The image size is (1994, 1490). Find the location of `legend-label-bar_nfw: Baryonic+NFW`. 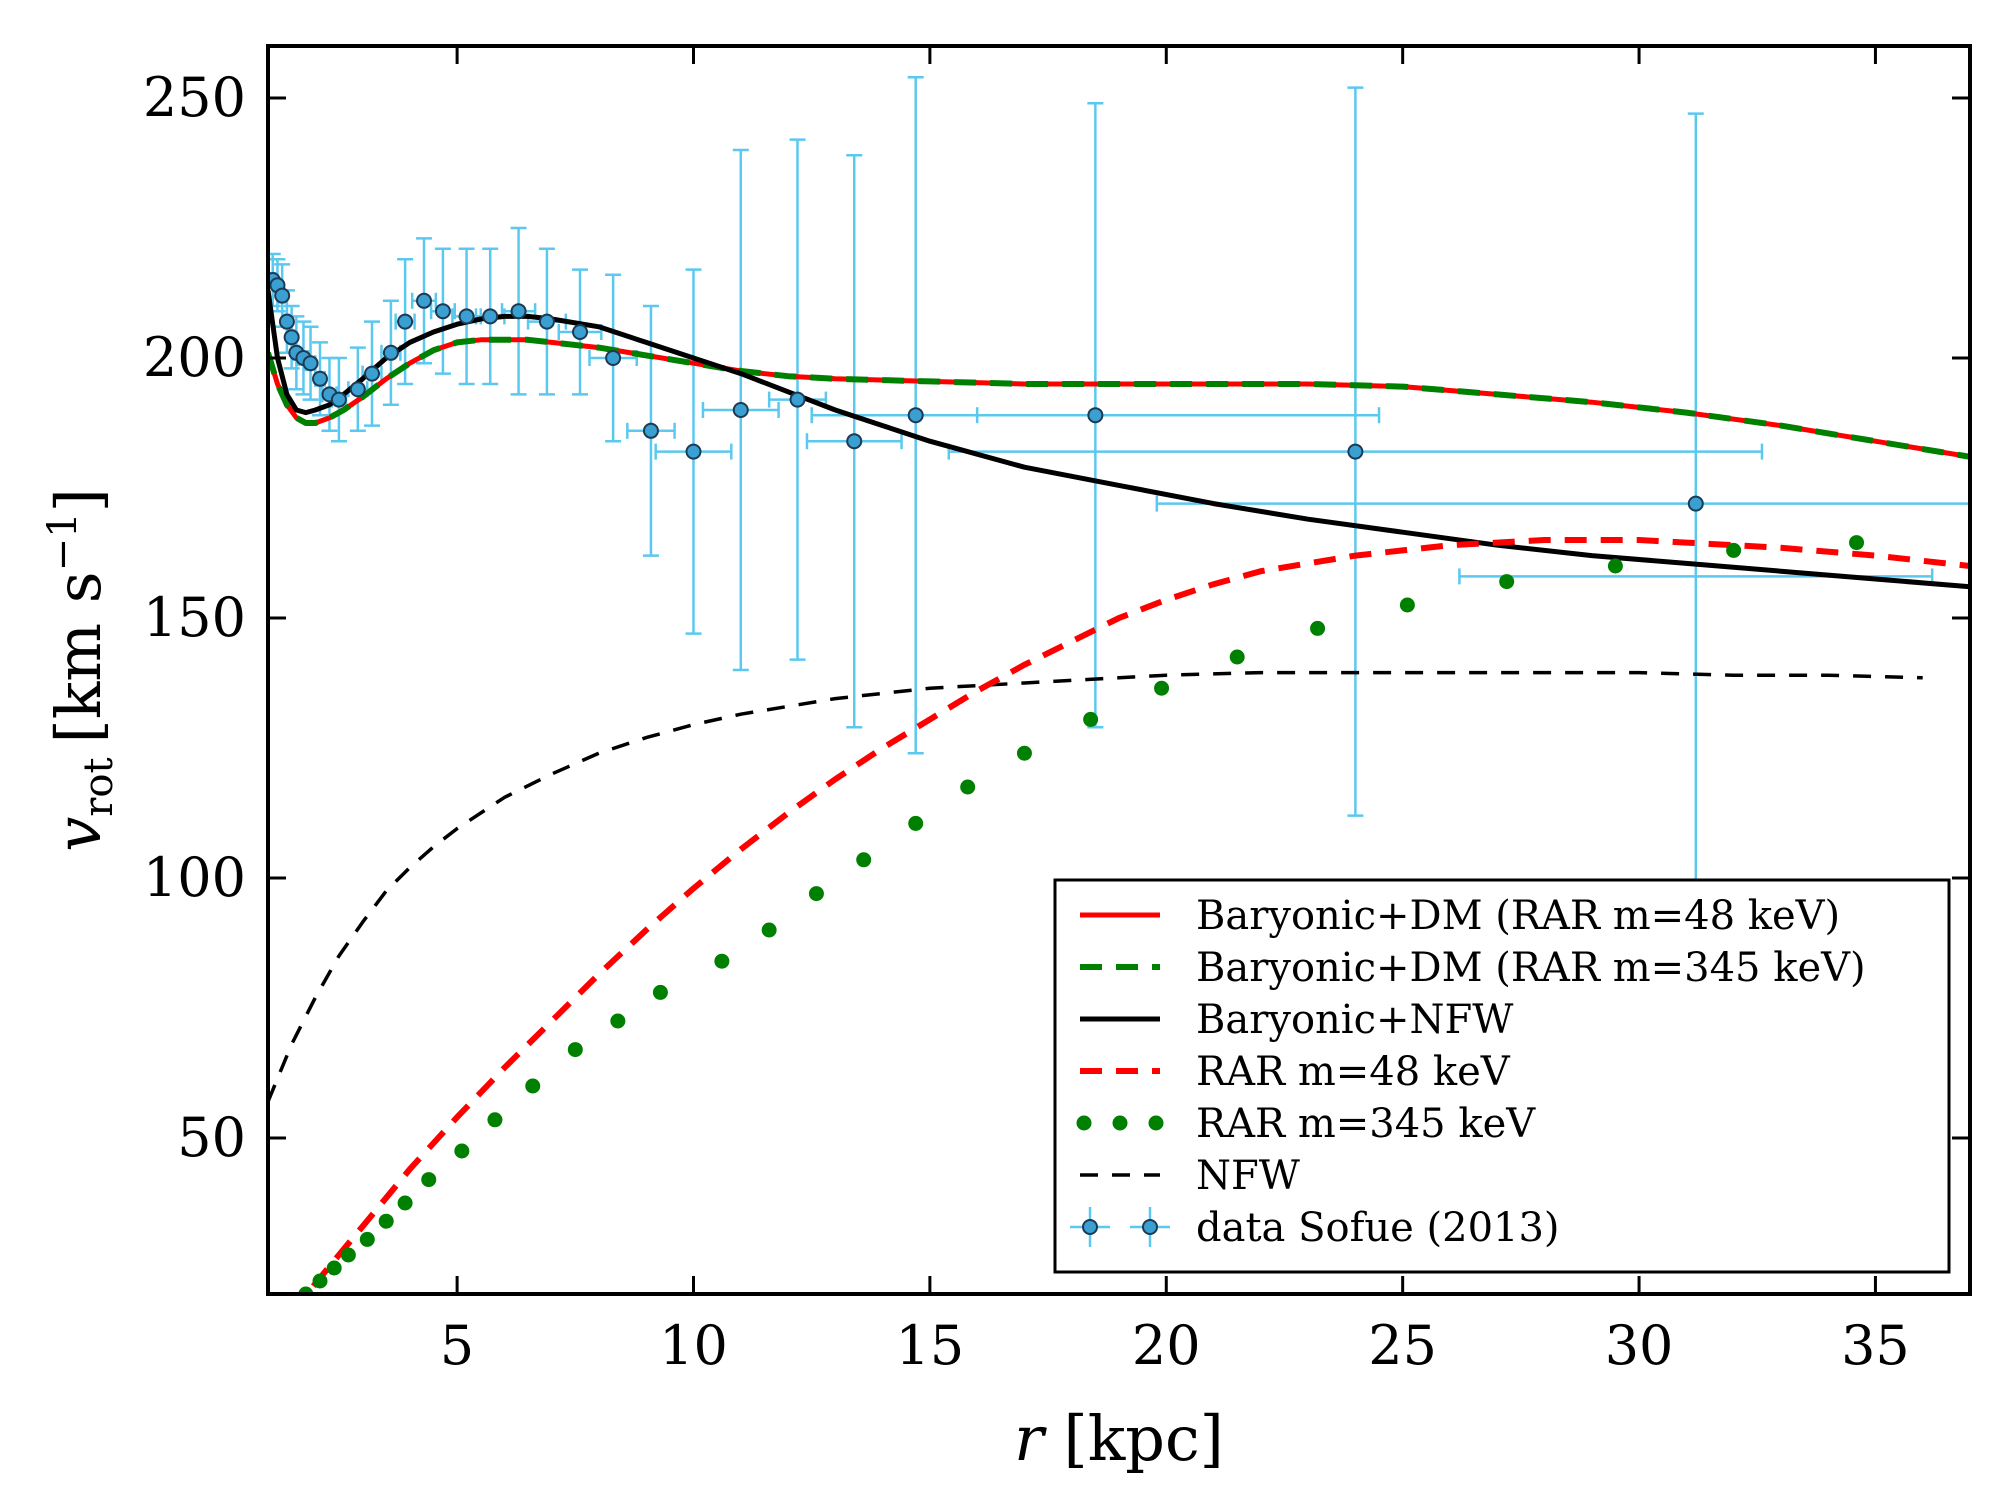

legend-label-bar_nfw: Baryonic+NFW is located at coordinates (1354, 1020).